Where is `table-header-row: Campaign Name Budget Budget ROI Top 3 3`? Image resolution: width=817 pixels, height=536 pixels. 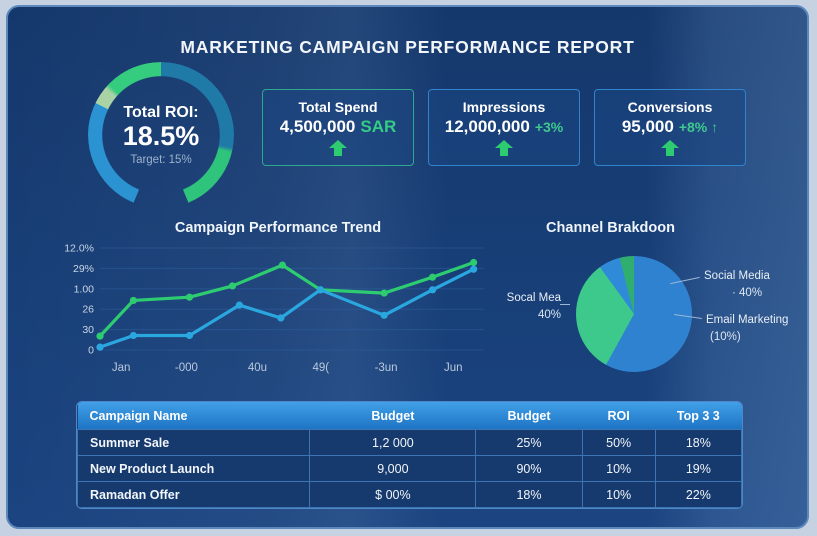 table-header-row: Campaign Name Budget Budget ROI Top 3 3 is located at coordinates (409, 416).